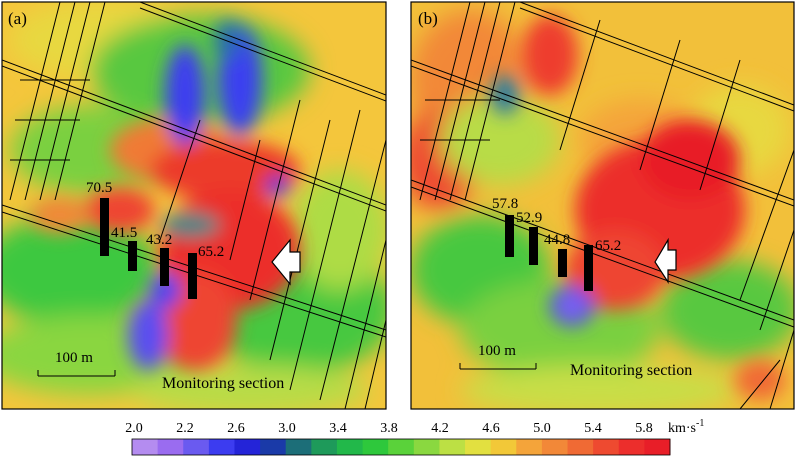 This screenshot has height=457, width=800. What do you see at coordinates (286, 262) in the screenshot?
I see `panel-a-direction-arrow` at bounding box center [286, 262].